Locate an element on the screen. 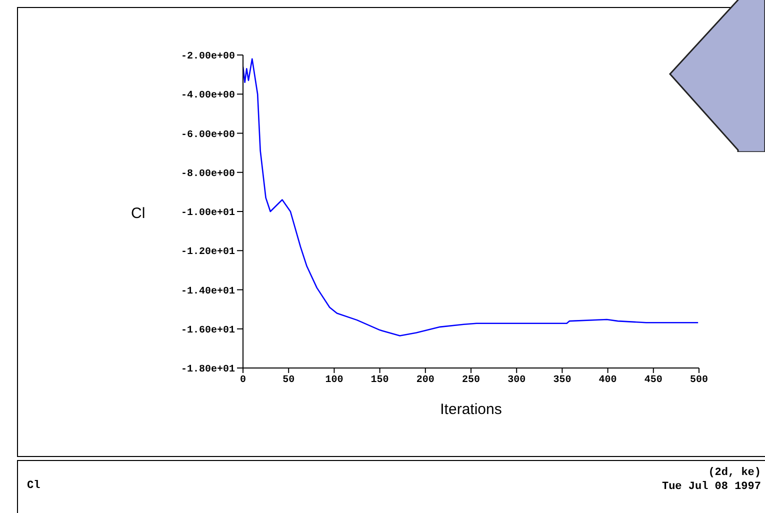  y-tick-label: -1.00e+01 is located at coordinates (207, 214).